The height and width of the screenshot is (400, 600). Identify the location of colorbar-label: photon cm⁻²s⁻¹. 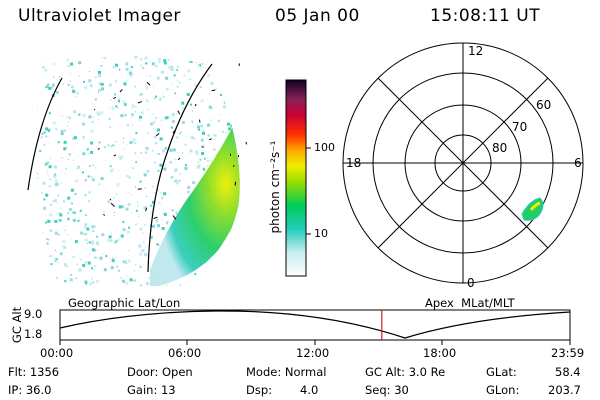
(275, 187).